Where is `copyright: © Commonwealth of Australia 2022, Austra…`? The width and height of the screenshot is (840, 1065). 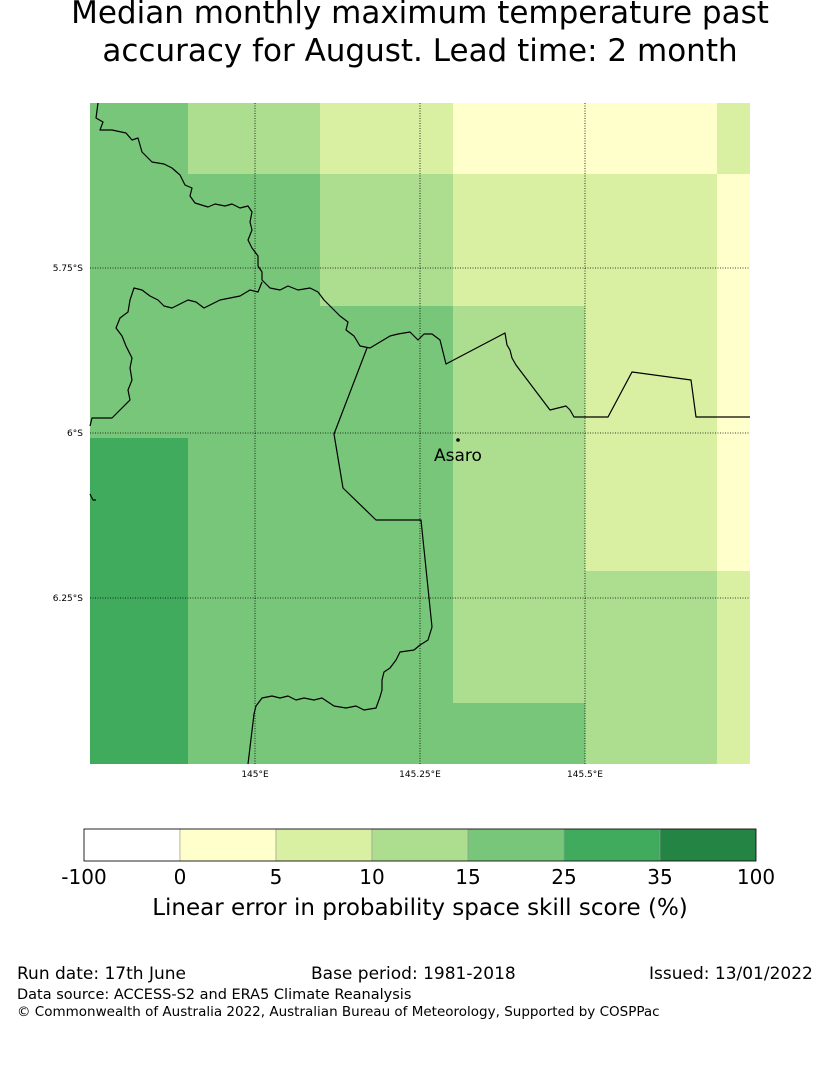
copyright: © Commonwealth of Australia 2022, Austra… is located at coordinates (338, 1012).